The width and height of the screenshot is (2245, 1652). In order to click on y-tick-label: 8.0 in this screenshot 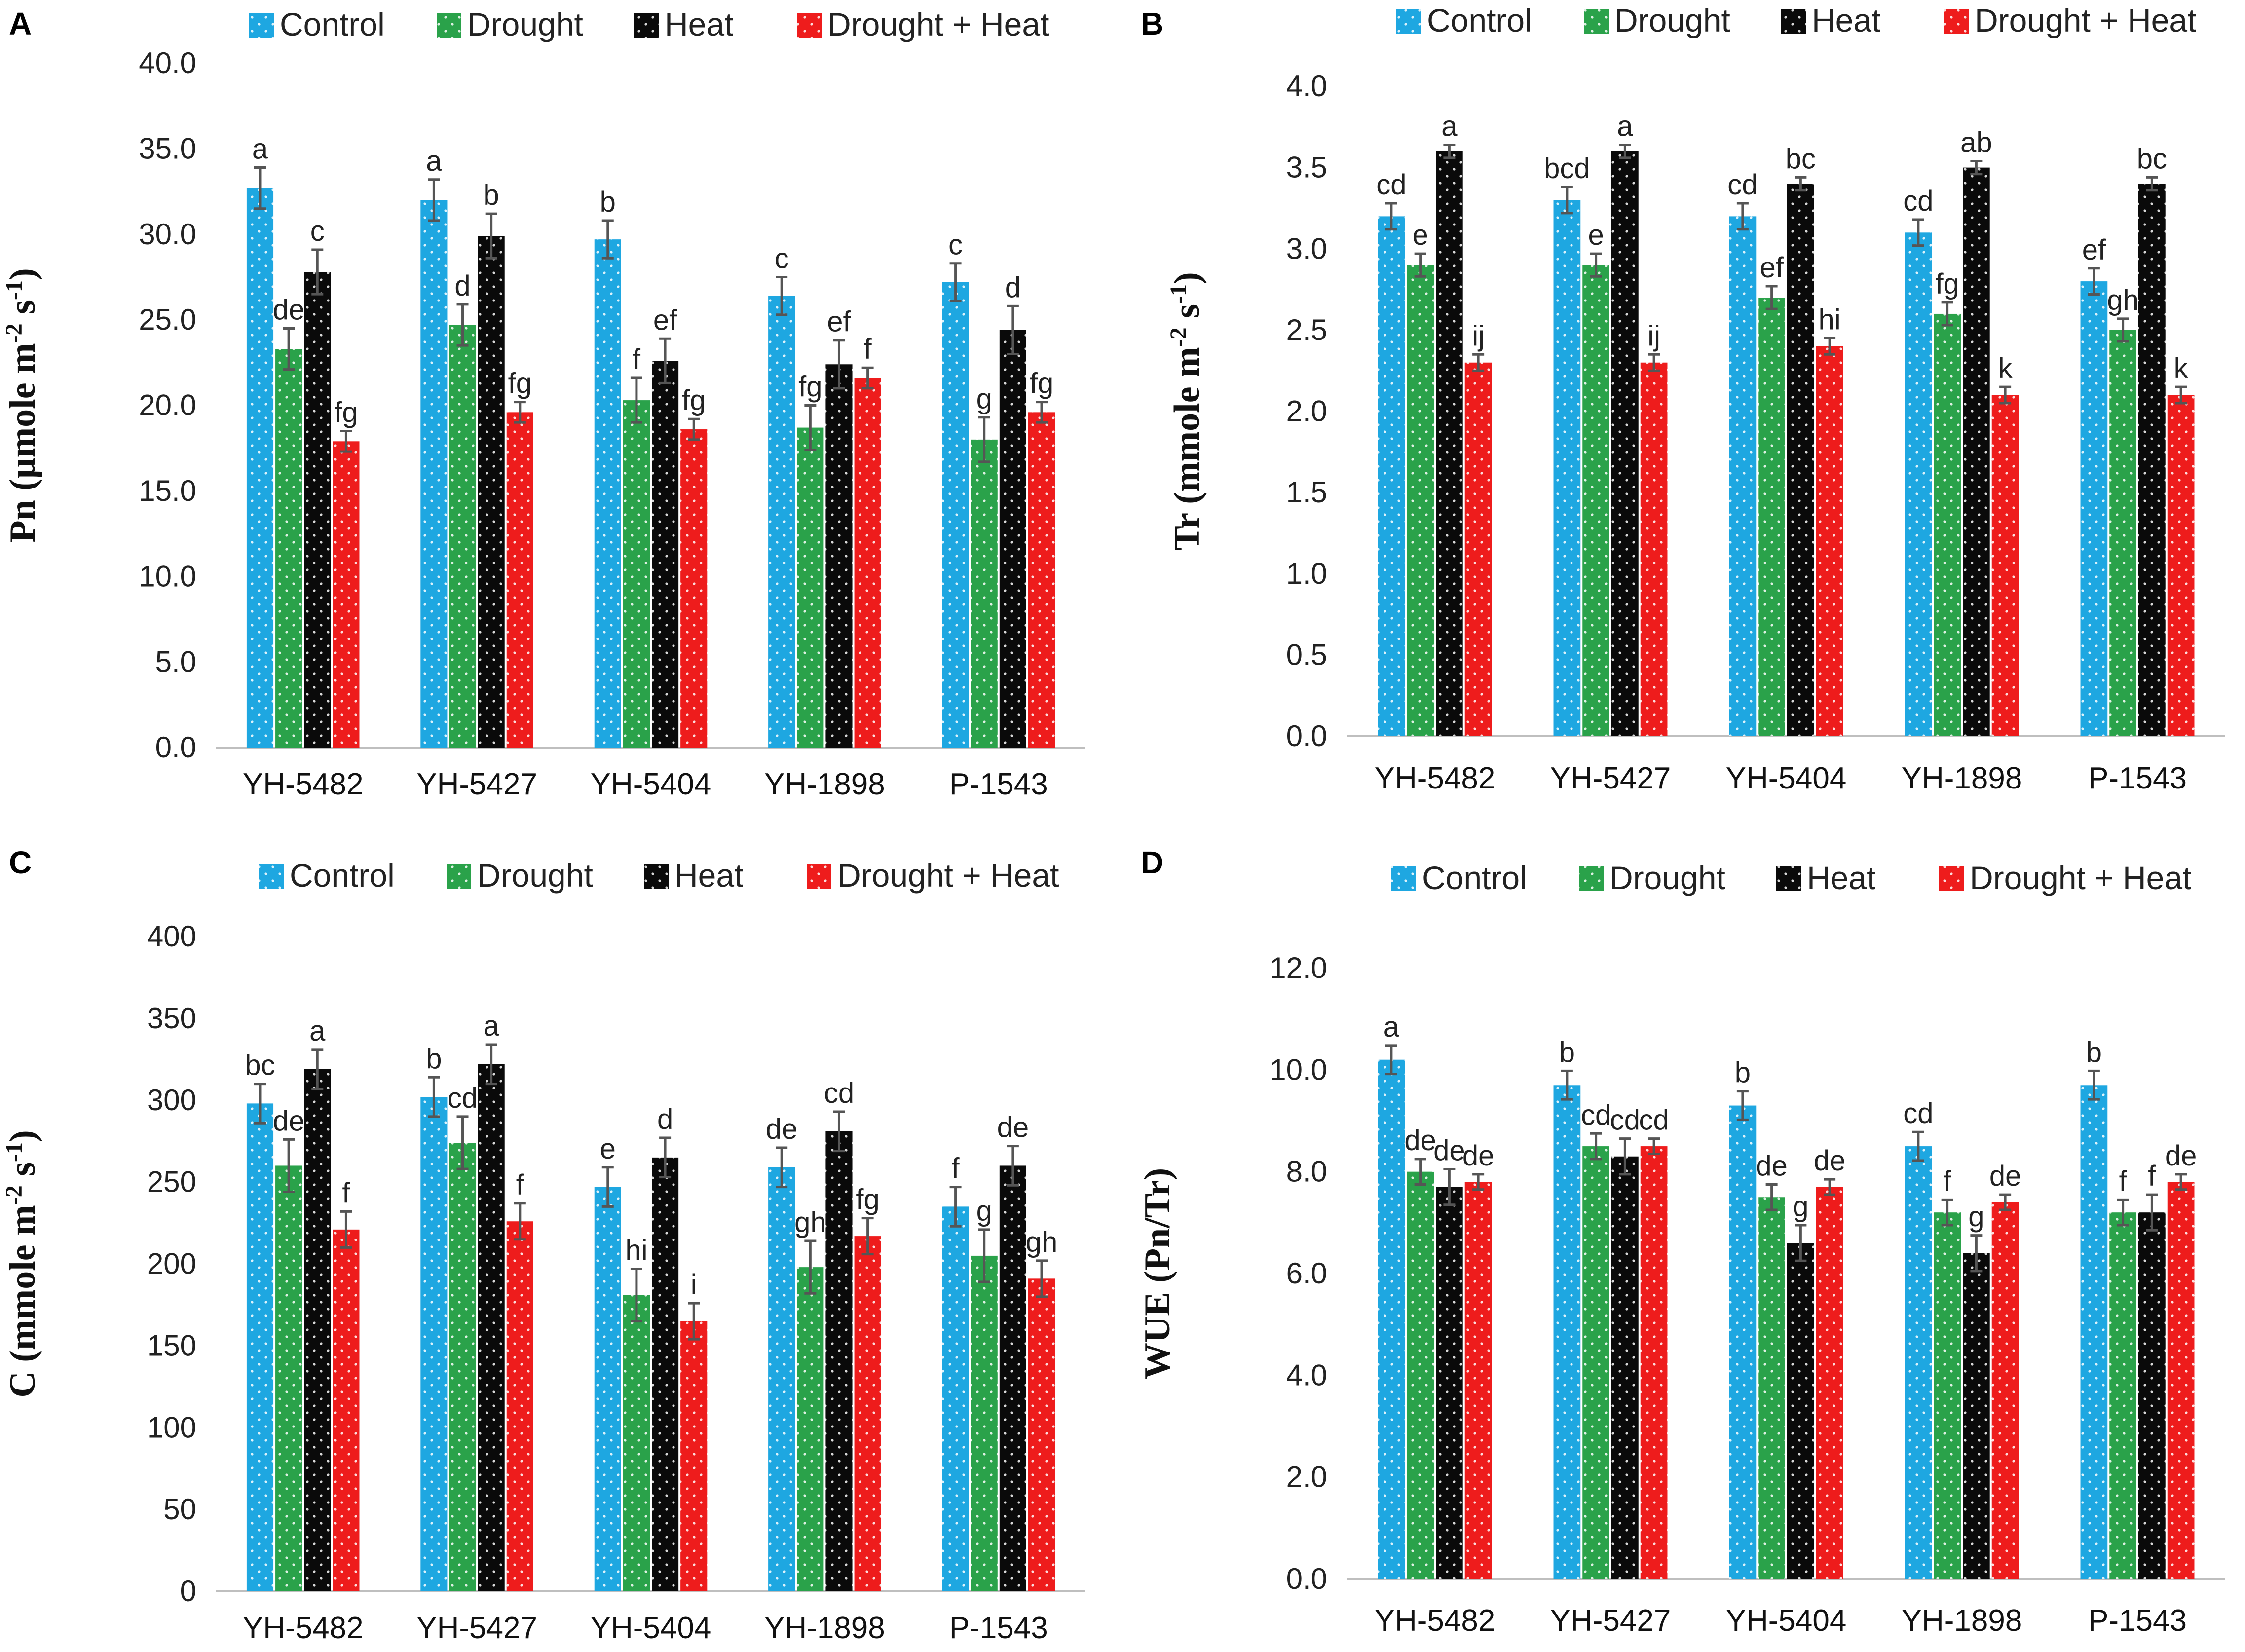, I will do `click(1306, 1172)`.